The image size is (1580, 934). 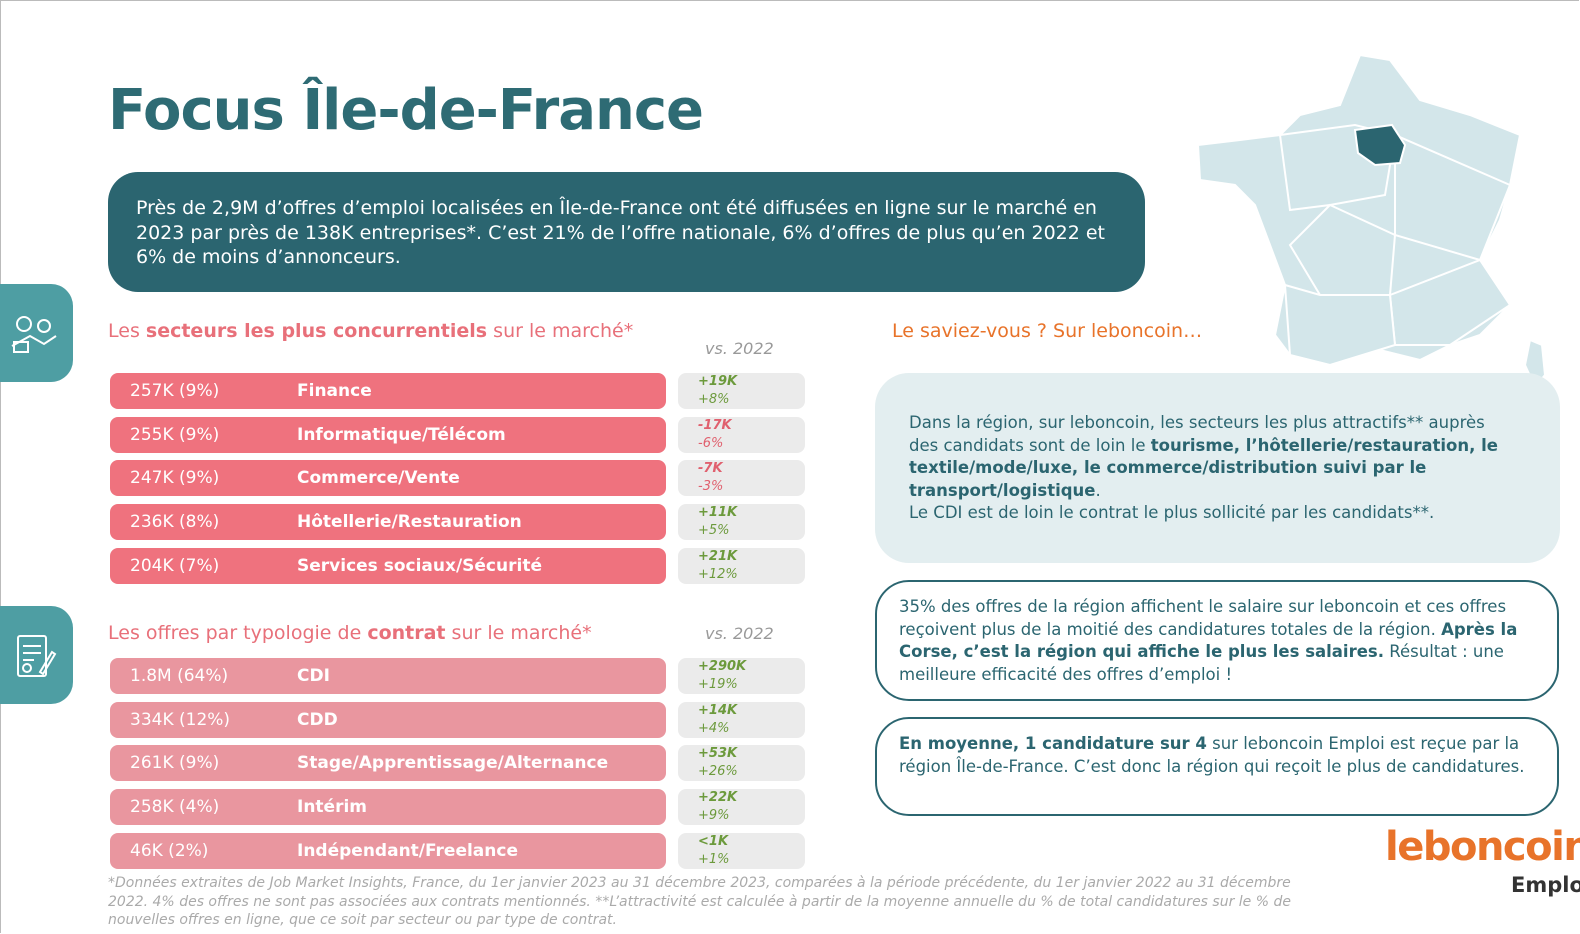 What do you see at coordinates (718, 513) in the screenshot?
I see `change: +11K` at bounding box center [718, 513].